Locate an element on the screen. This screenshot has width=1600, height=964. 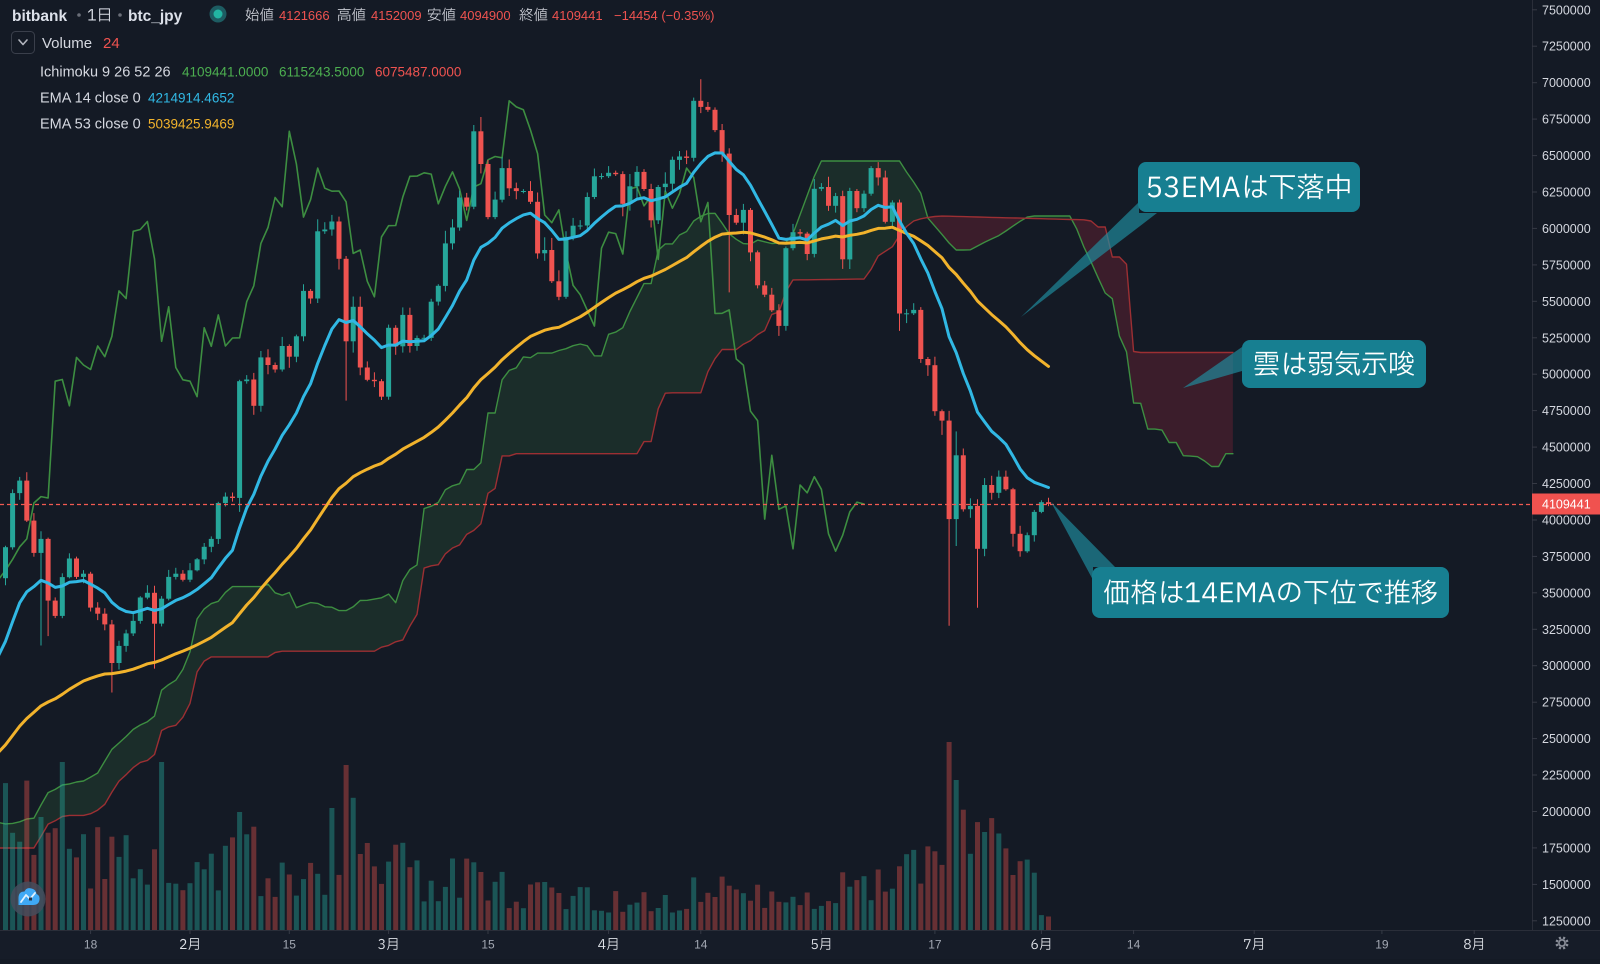
svg-text: 6750000 is located at coordinates (1566, 120).